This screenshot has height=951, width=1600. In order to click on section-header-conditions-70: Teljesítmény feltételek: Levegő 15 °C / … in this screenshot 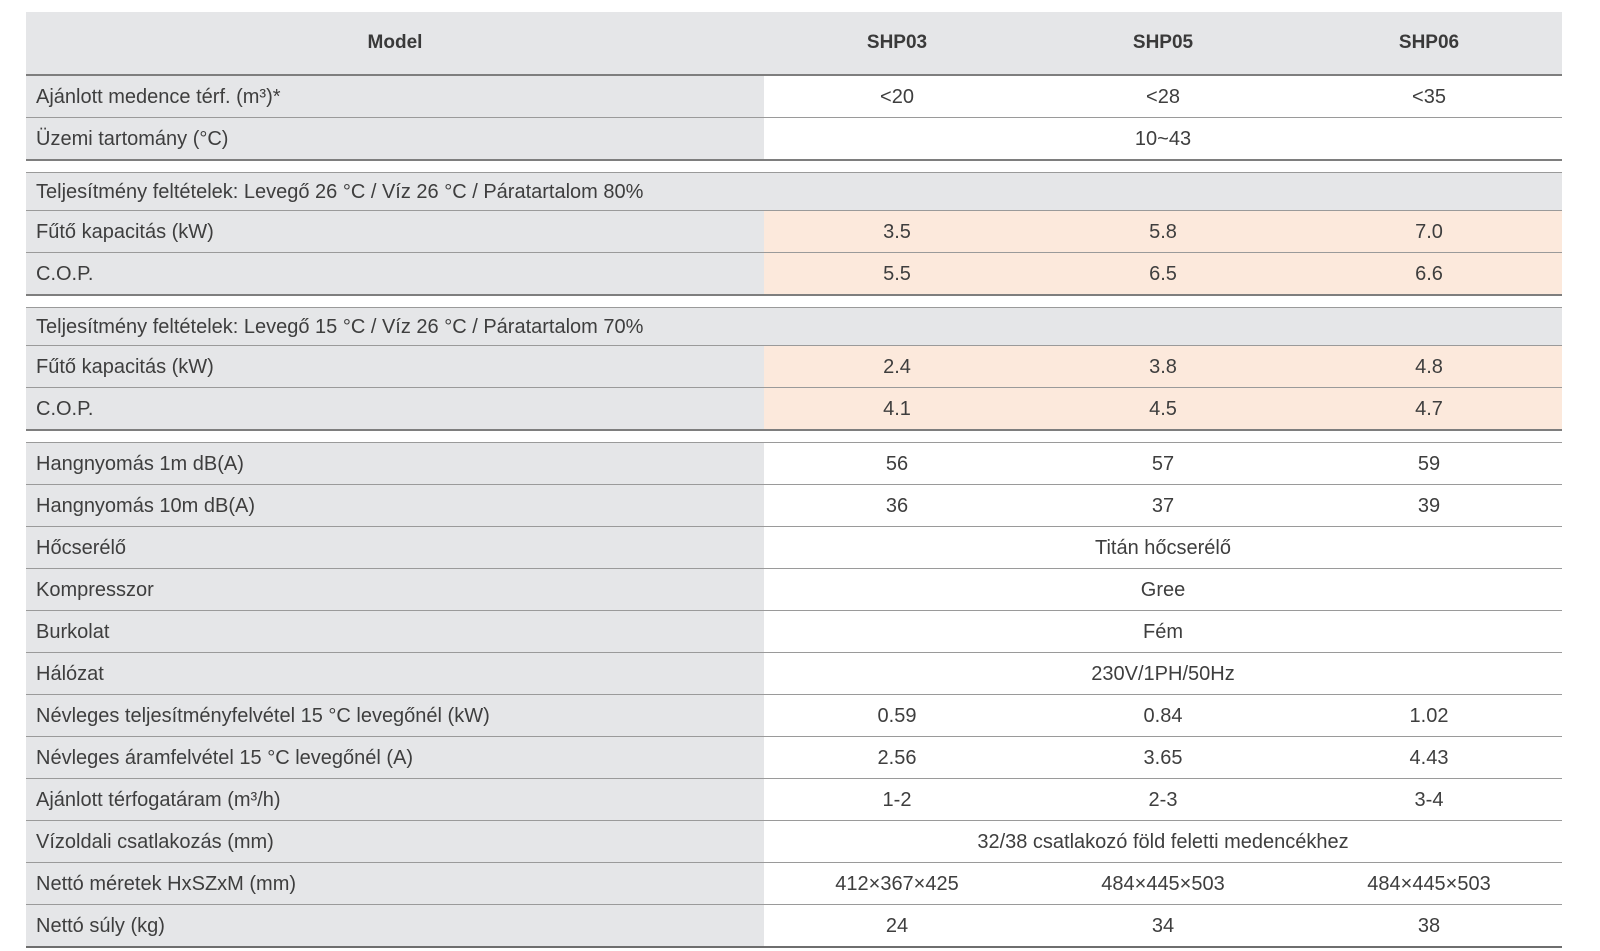, I will do `click(794, 326)`.